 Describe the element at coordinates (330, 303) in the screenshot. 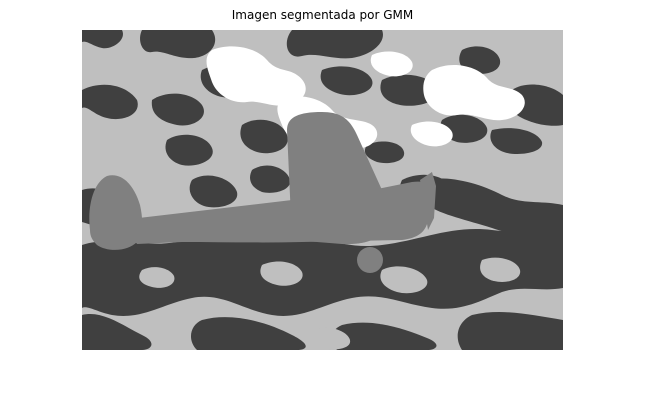

I see `light-gray-patches` at that location.